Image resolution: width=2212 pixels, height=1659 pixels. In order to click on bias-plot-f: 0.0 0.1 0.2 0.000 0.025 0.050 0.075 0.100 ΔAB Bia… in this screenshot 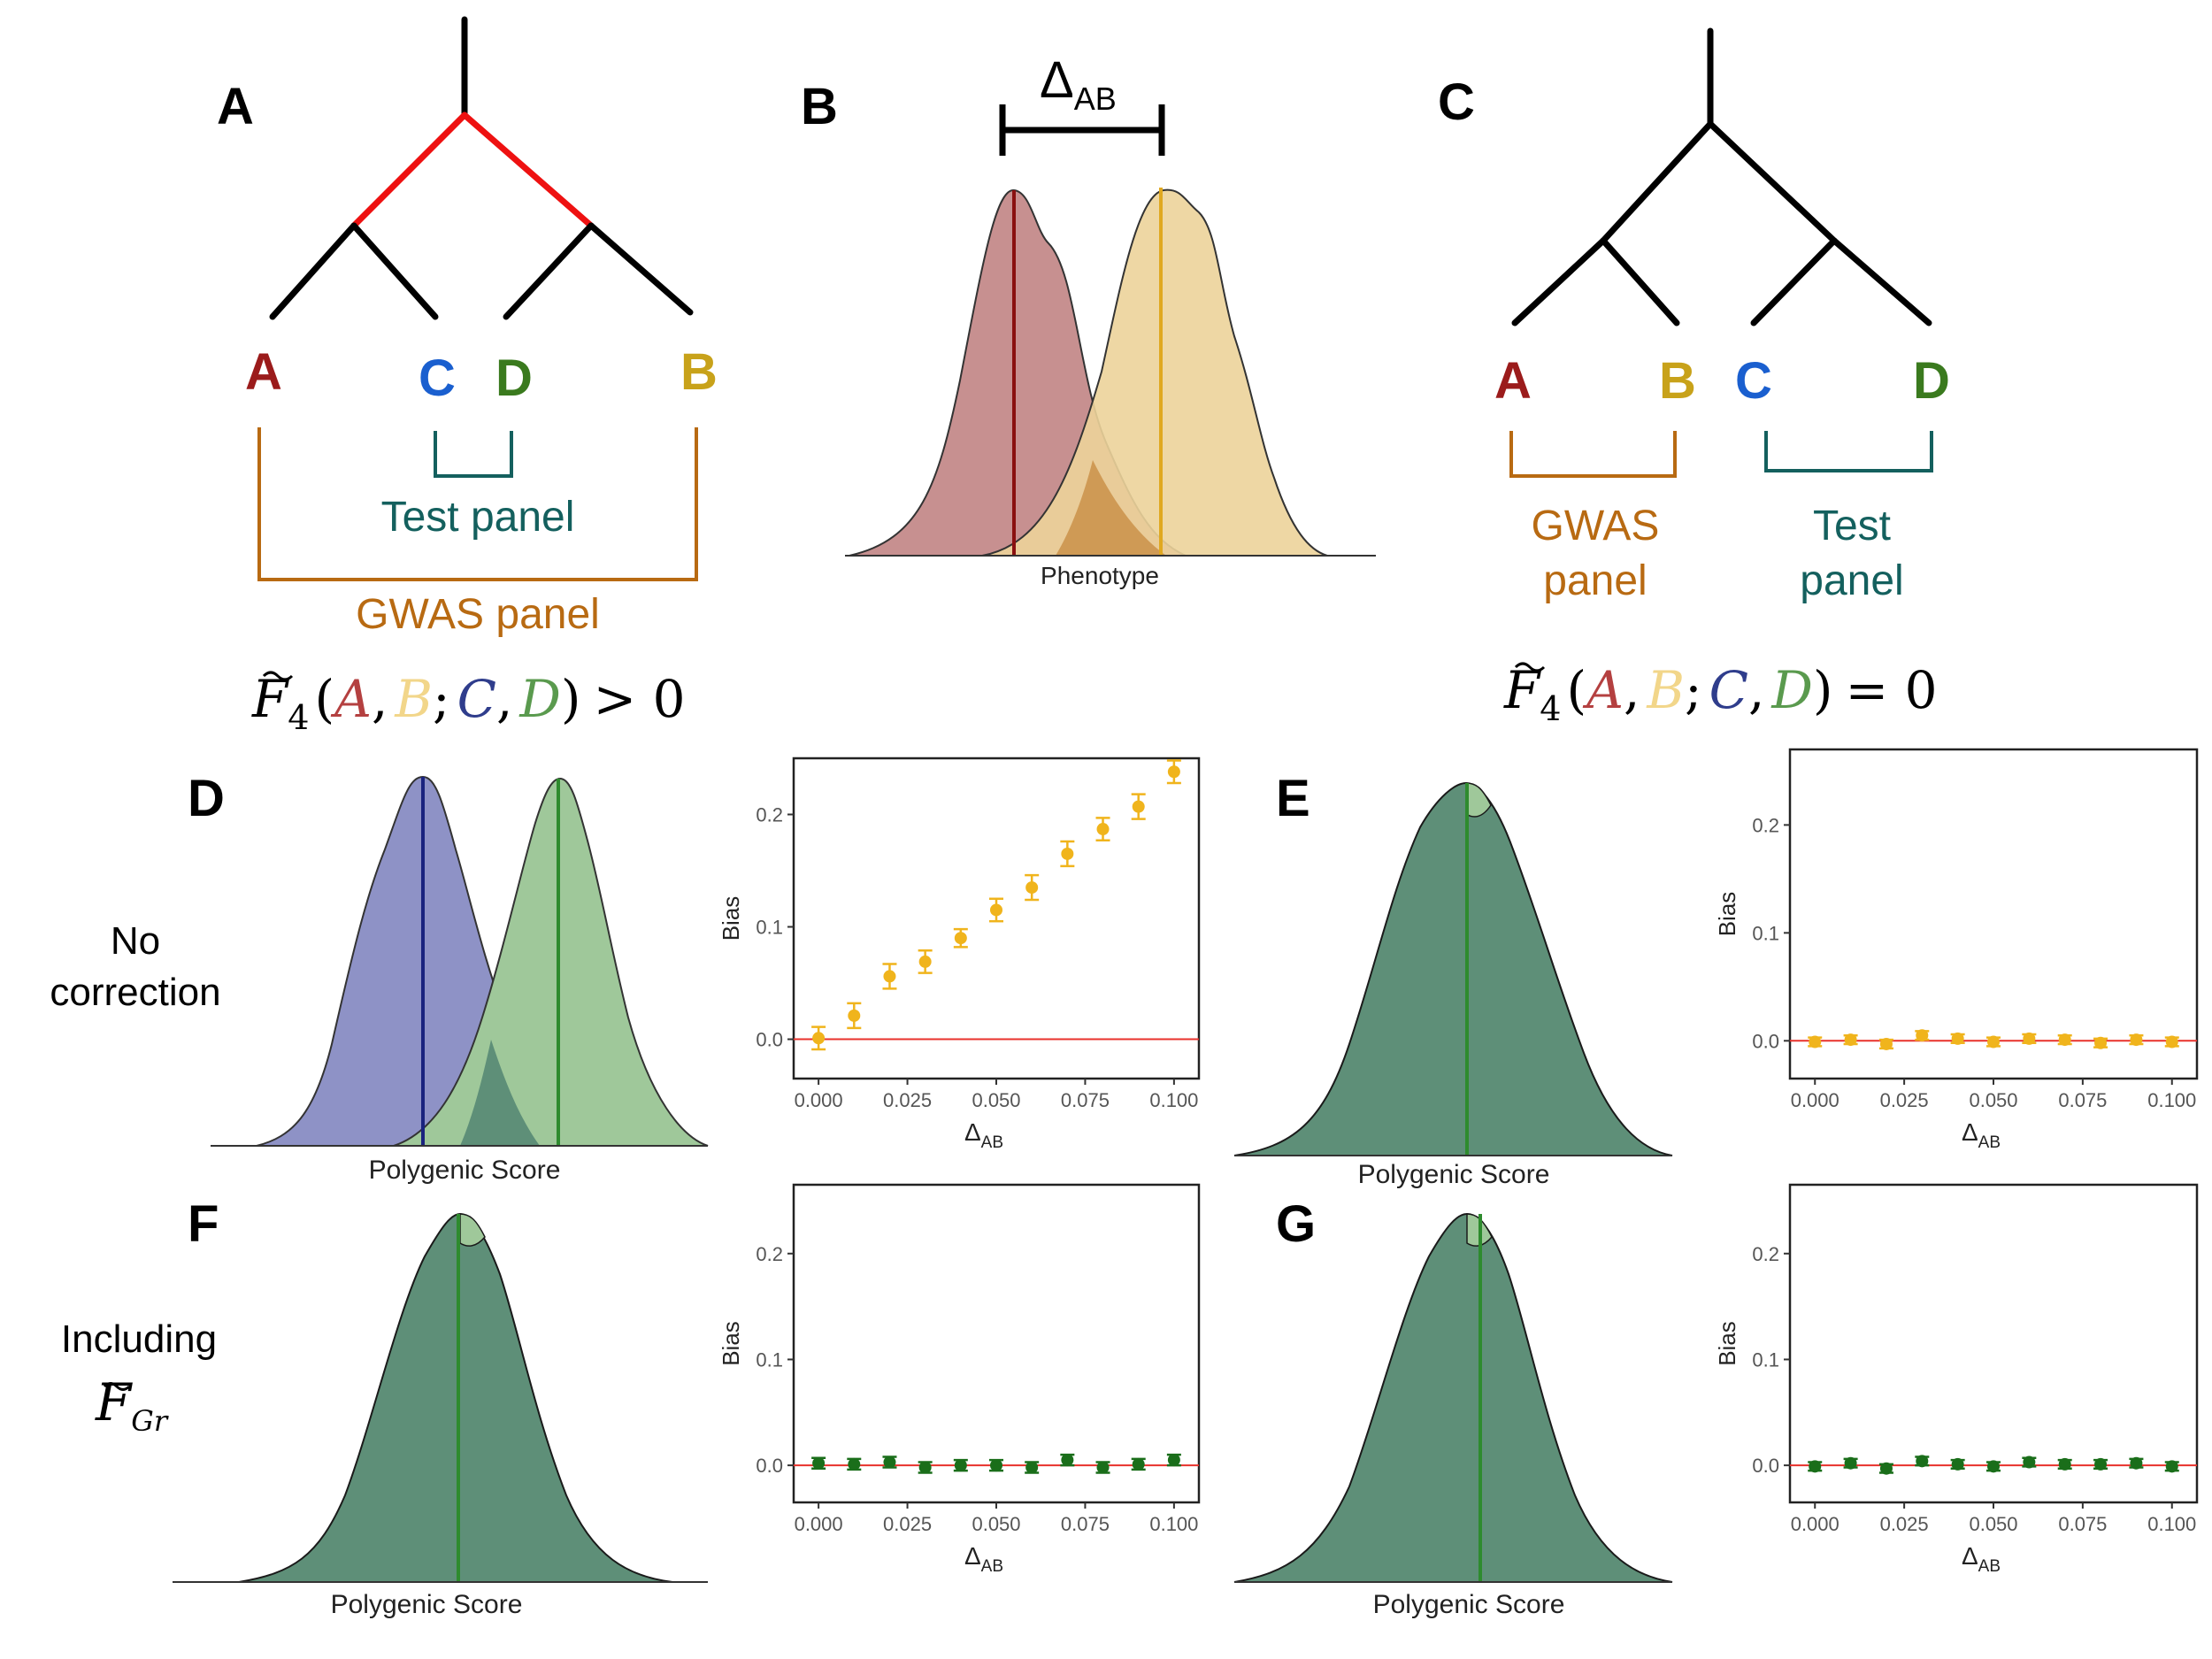, I will do `click(960, 1379)`.